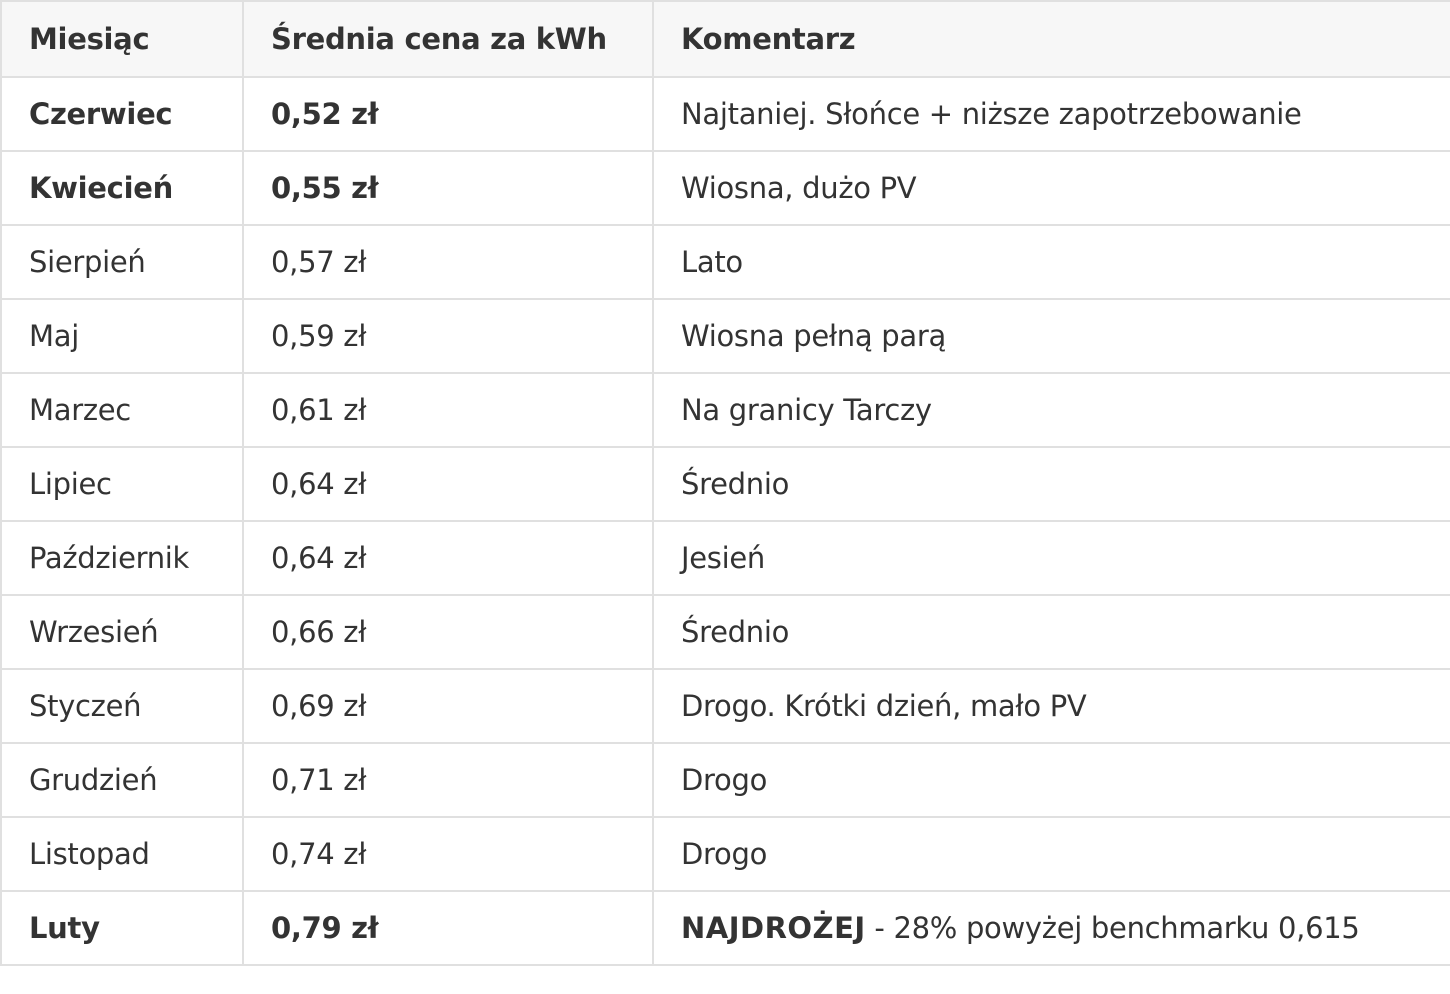 The height and width of the screenshot is (994, 1450). Describe the element at coordinates (448, 336) in the screenshot. I see `table-cell: 0,59 zł` at that location.